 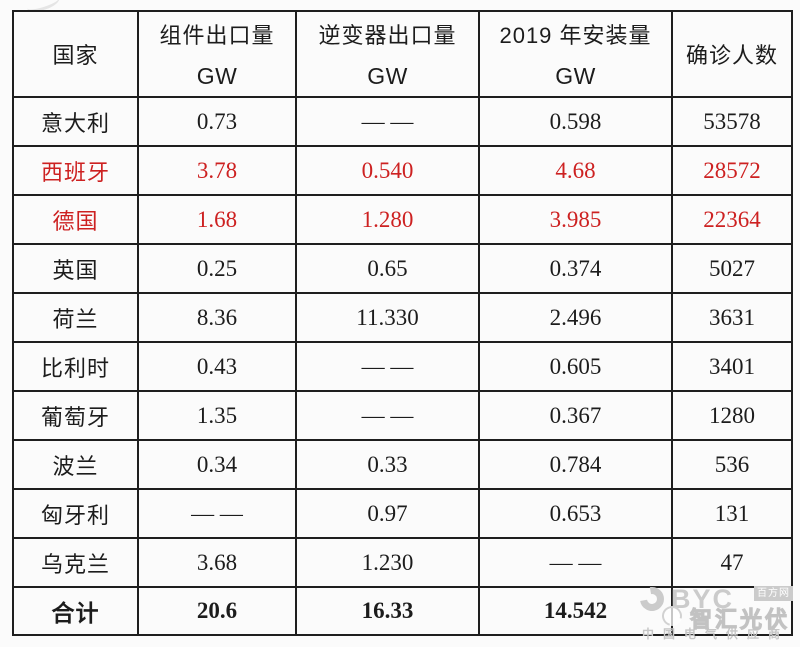 What do you see at coordinates (387, 170) in the screenshot?
I see `cell-inverter-export: 0.540` at bounding box center [387, 170].